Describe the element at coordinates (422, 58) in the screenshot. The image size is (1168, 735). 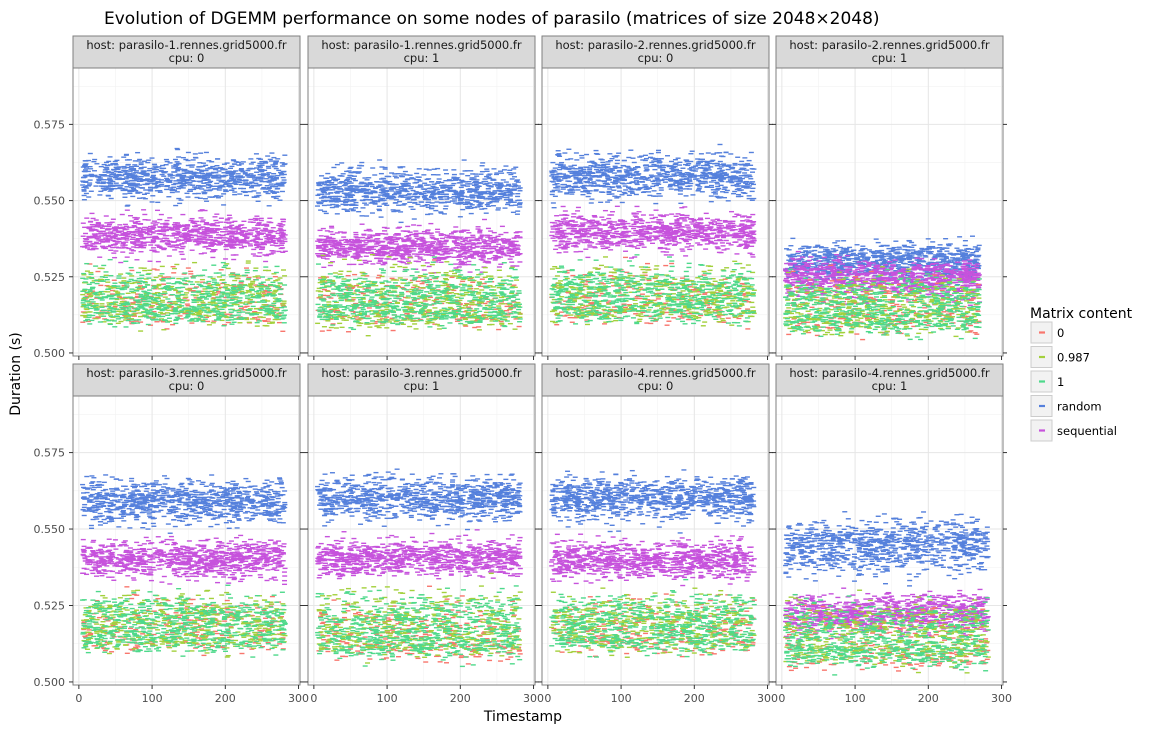
I see `facet-cpu-label: cpu: 1` at that location.